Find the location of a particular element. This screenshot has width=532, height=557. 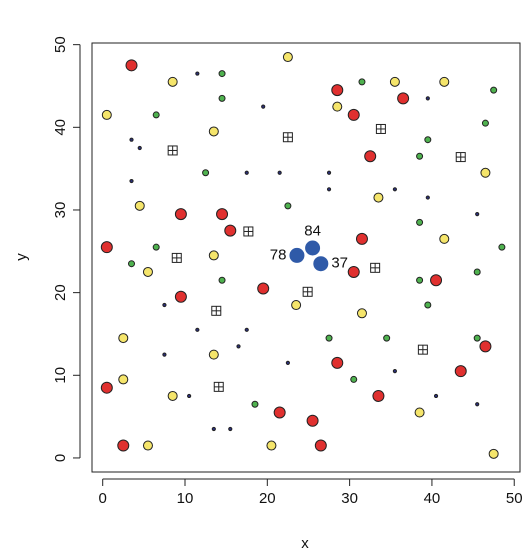

x-tick-label: 10 is located at coordinates (185, 498).